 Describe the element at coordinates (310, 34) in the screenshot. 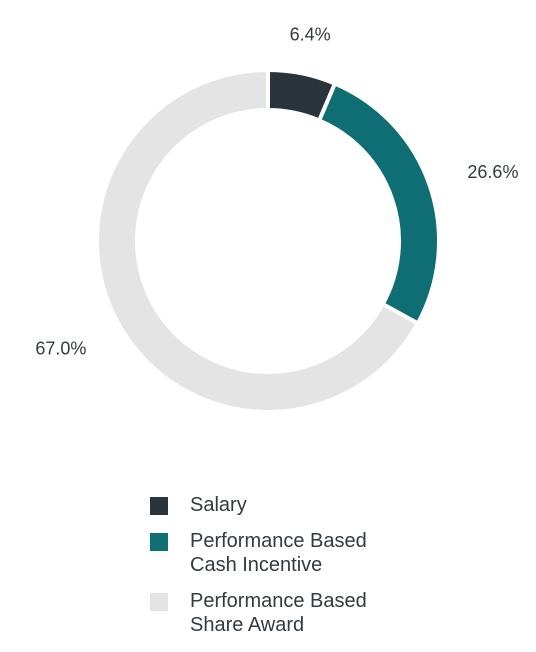

I see `slice-label-salary: 6.4%` at that location.